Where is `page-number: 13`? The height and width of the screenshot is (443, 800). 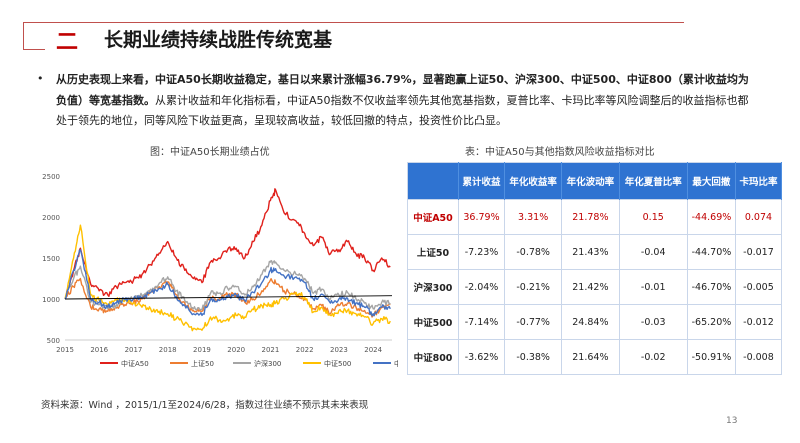 page-number: 13 is located at coordinates (732, 421).